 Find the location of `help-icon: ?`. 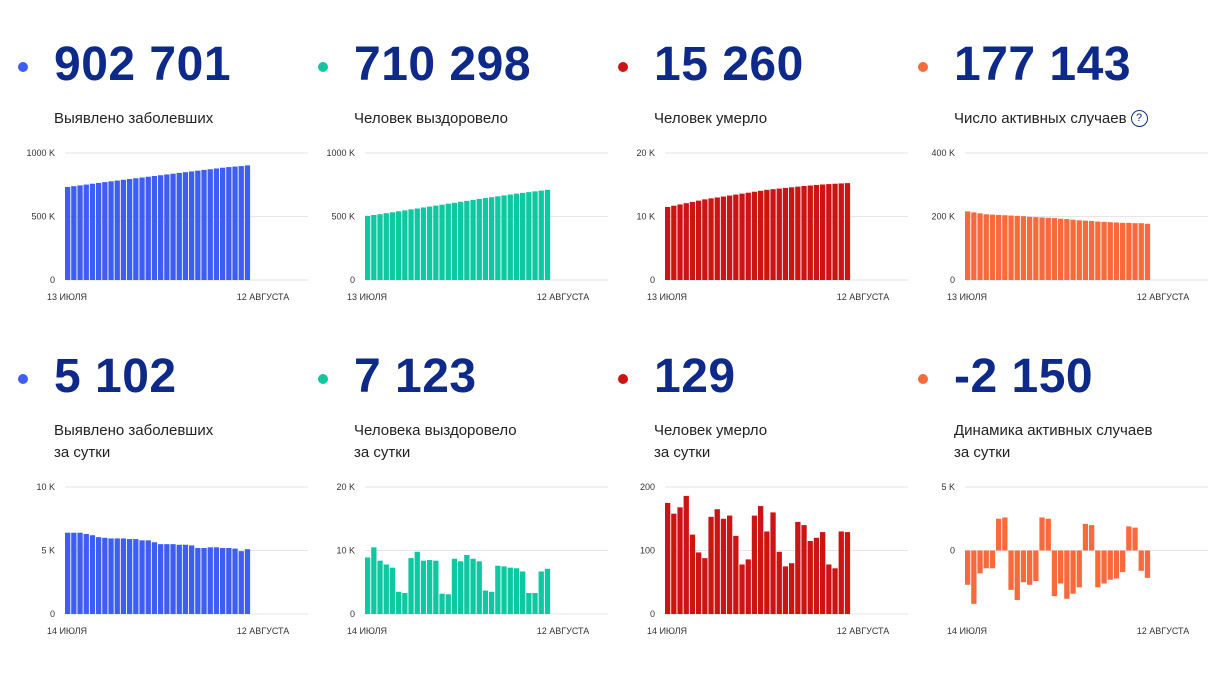

help-icon: ? is located at coordinates (1139, 118).